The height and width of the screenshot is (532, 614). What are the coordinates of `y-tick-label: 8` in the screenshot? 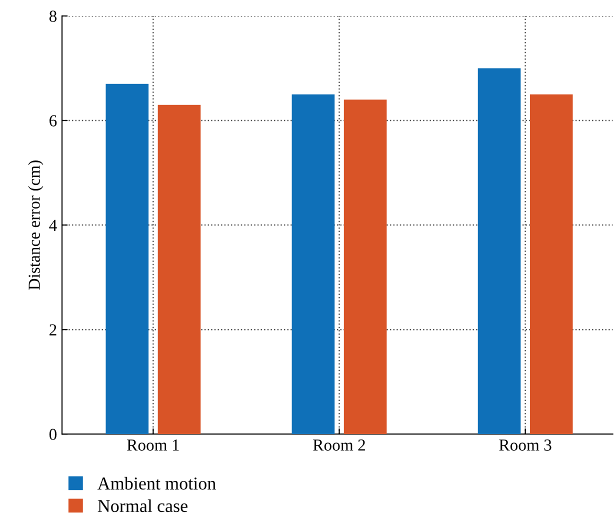 It's located at (53, 16).